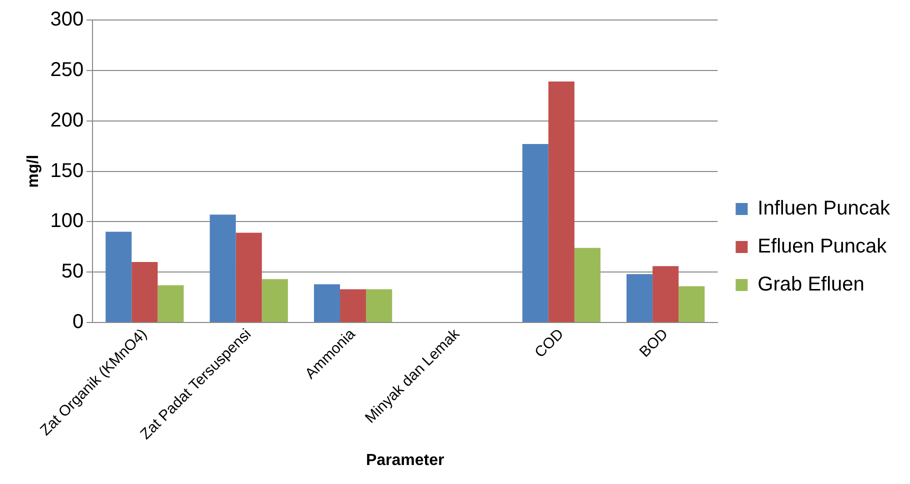 The width and height of the screenshot is (910, 484). I want to click on y-tick-label: 0, so click(78, 322).